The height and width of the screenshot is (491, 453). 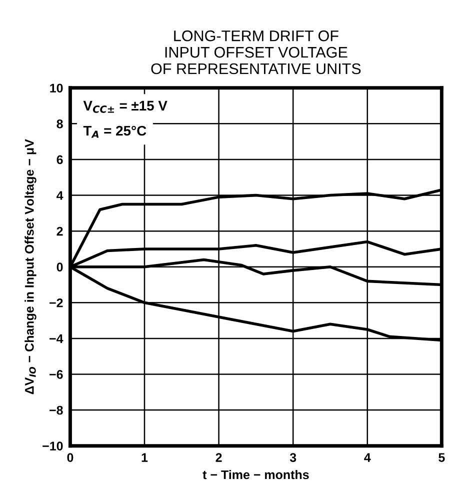 What do you see at coordinates (59, 123) in the screenshot?
I see `y-tick-label: 8` at bounding box center [59, 123].